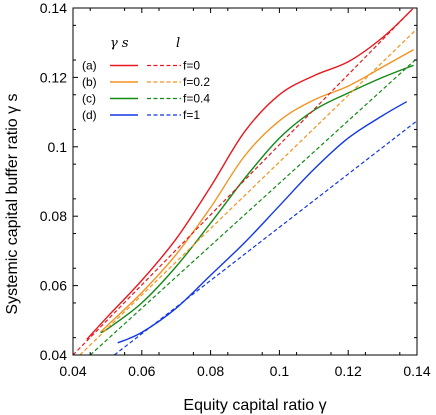 The height and width of the screenshot is (415, 436). What do you see at coordinates (196, 99) in the screenshot?
I see `legend-value-label: f=0.4` at bounding box center [196, 99].